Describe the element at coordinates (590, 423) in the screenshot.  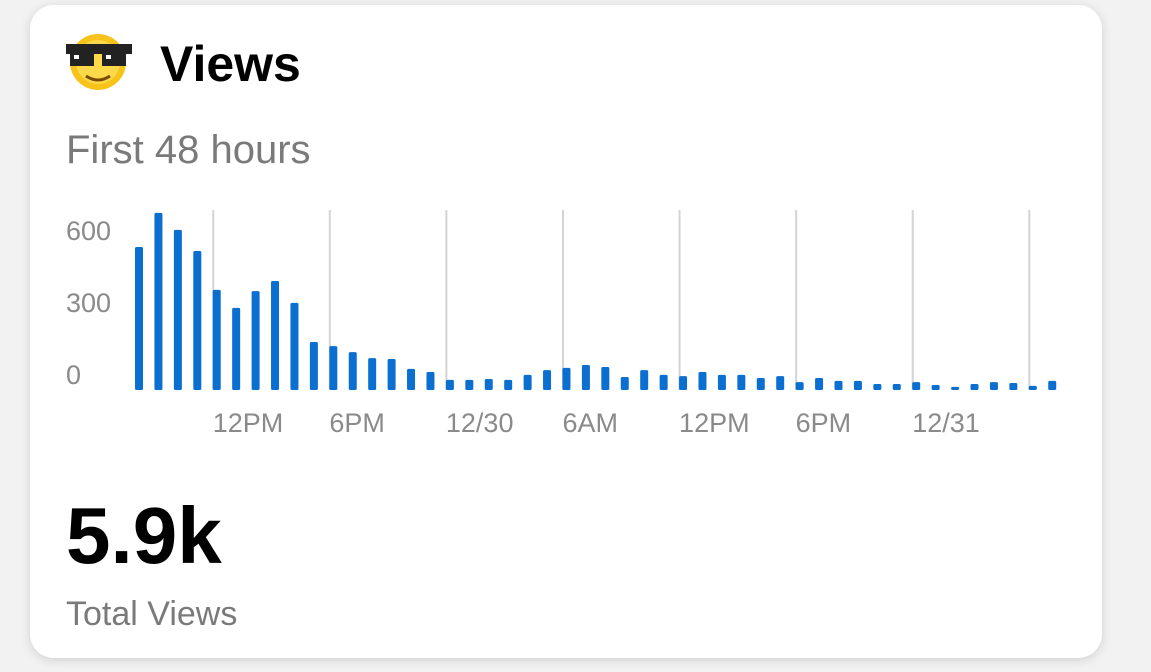
I see `x-tick-label: 6AM` at that location.